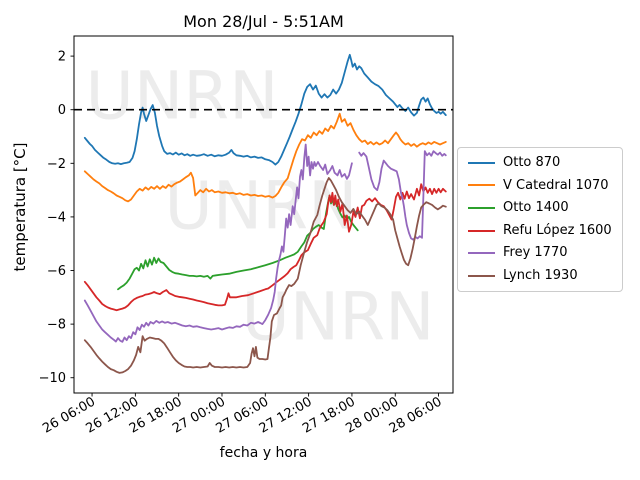  Describe the element at coordinates (263, 453) in the screenshot. I see `x-axis-label: fecha y hora` at that location.